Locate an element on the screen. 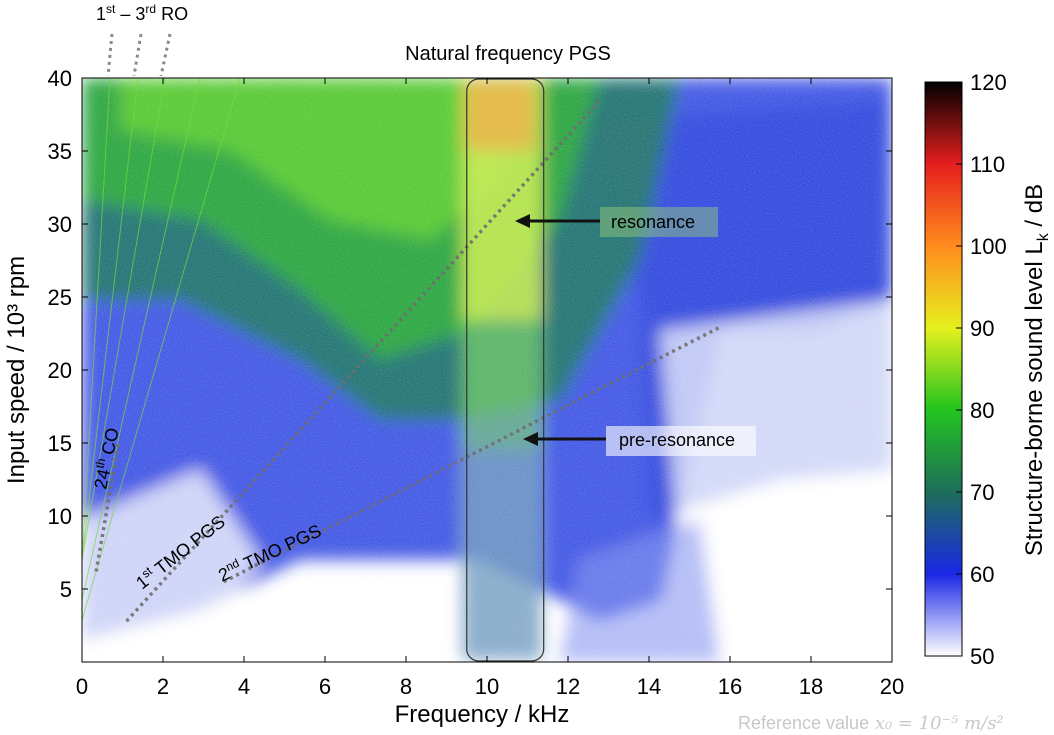 This screenshot has height=735, width=1054. resonance-arrow: resonance is located at coordinates (616, 222).